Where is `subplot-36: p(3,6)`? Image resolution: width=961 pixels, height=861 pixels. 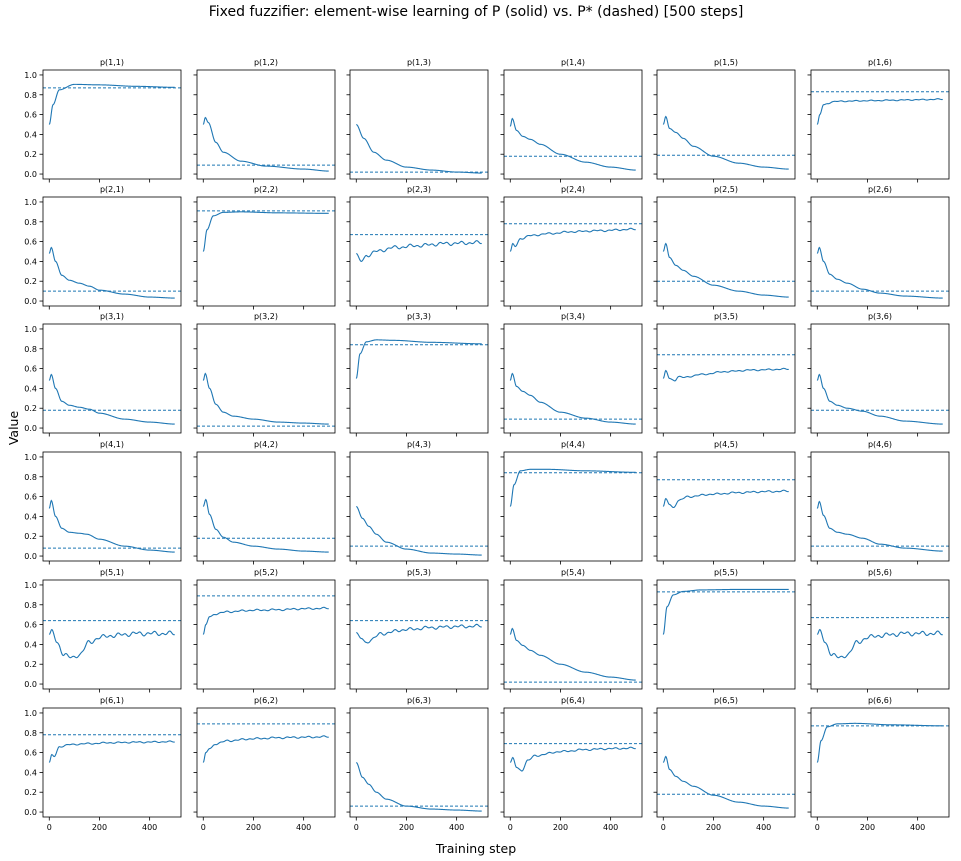 subplot-36: p(3,6) is located at coordinates (878, 374).